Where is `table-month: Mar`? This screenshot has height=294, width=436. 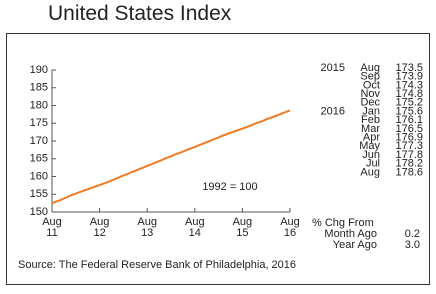
table-month: Mar is located at coordinates (370, 129).